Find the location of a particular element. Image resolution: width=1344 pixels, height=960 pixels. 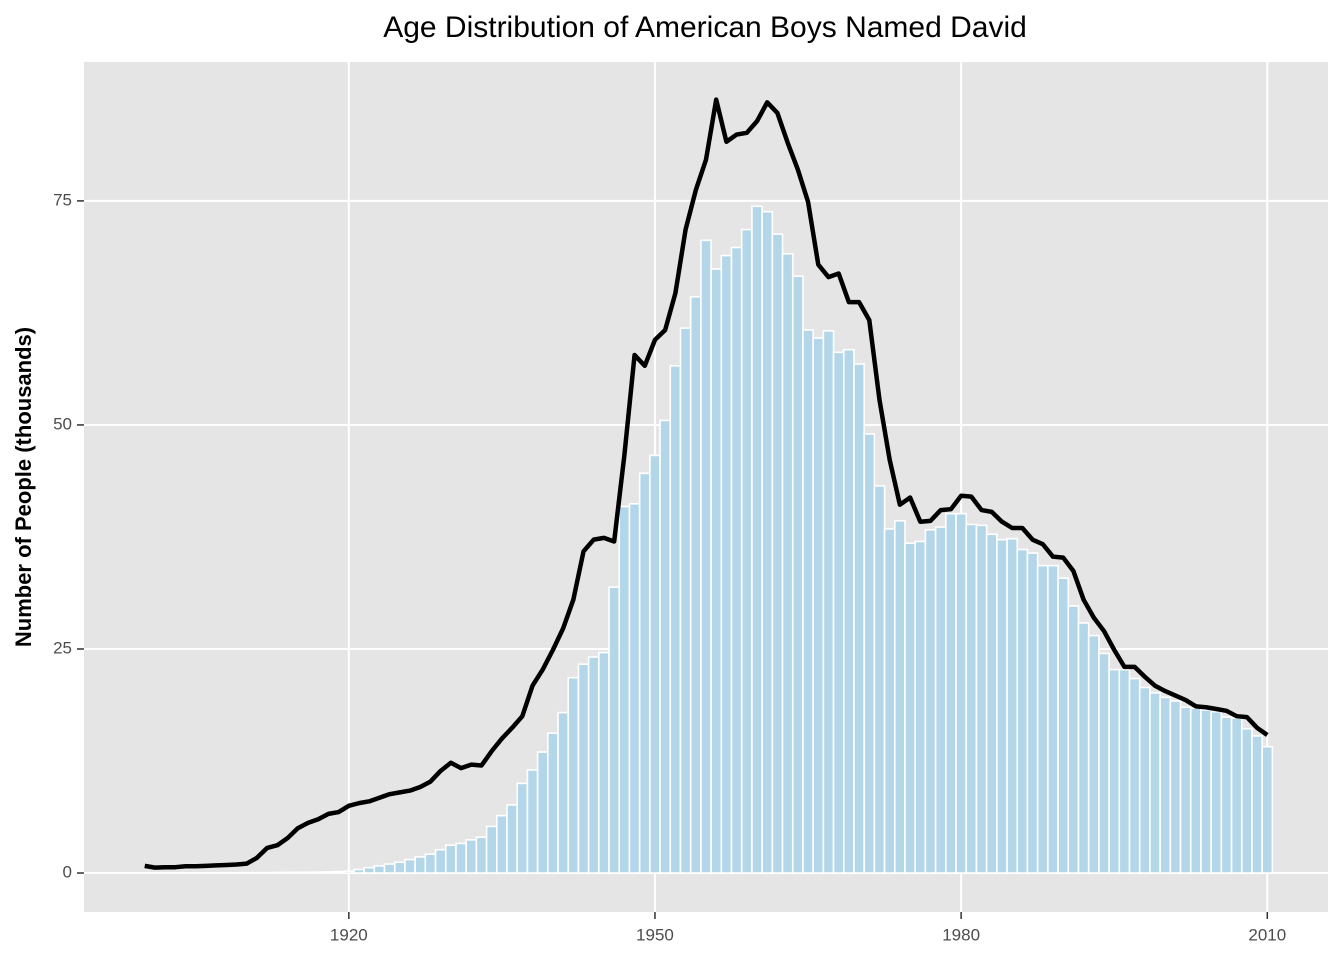

y-tick-label: 75 is located at coordinates (62, 199).